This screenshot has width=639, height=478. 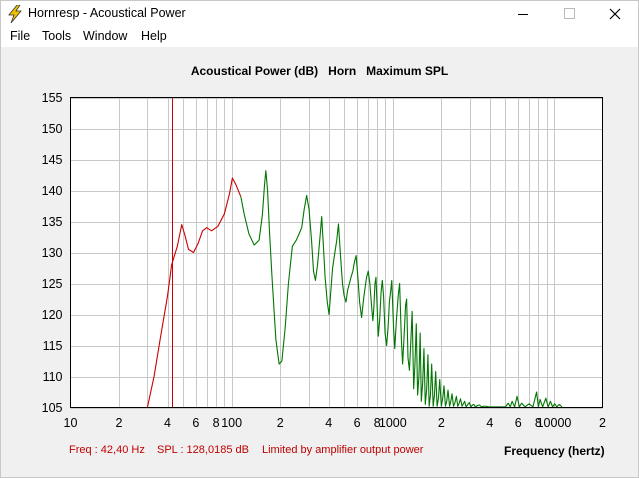 What do you see at coordinates (52, 98) in the screenshot?
I see `y-tick-label: 155` at bounding box center [52, 98].